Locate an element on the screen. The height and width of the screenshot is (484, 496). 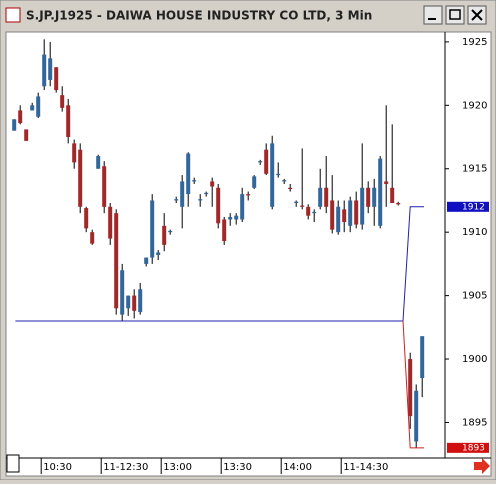
price-marker-label: 1893 is located at coordinates (473, 448).